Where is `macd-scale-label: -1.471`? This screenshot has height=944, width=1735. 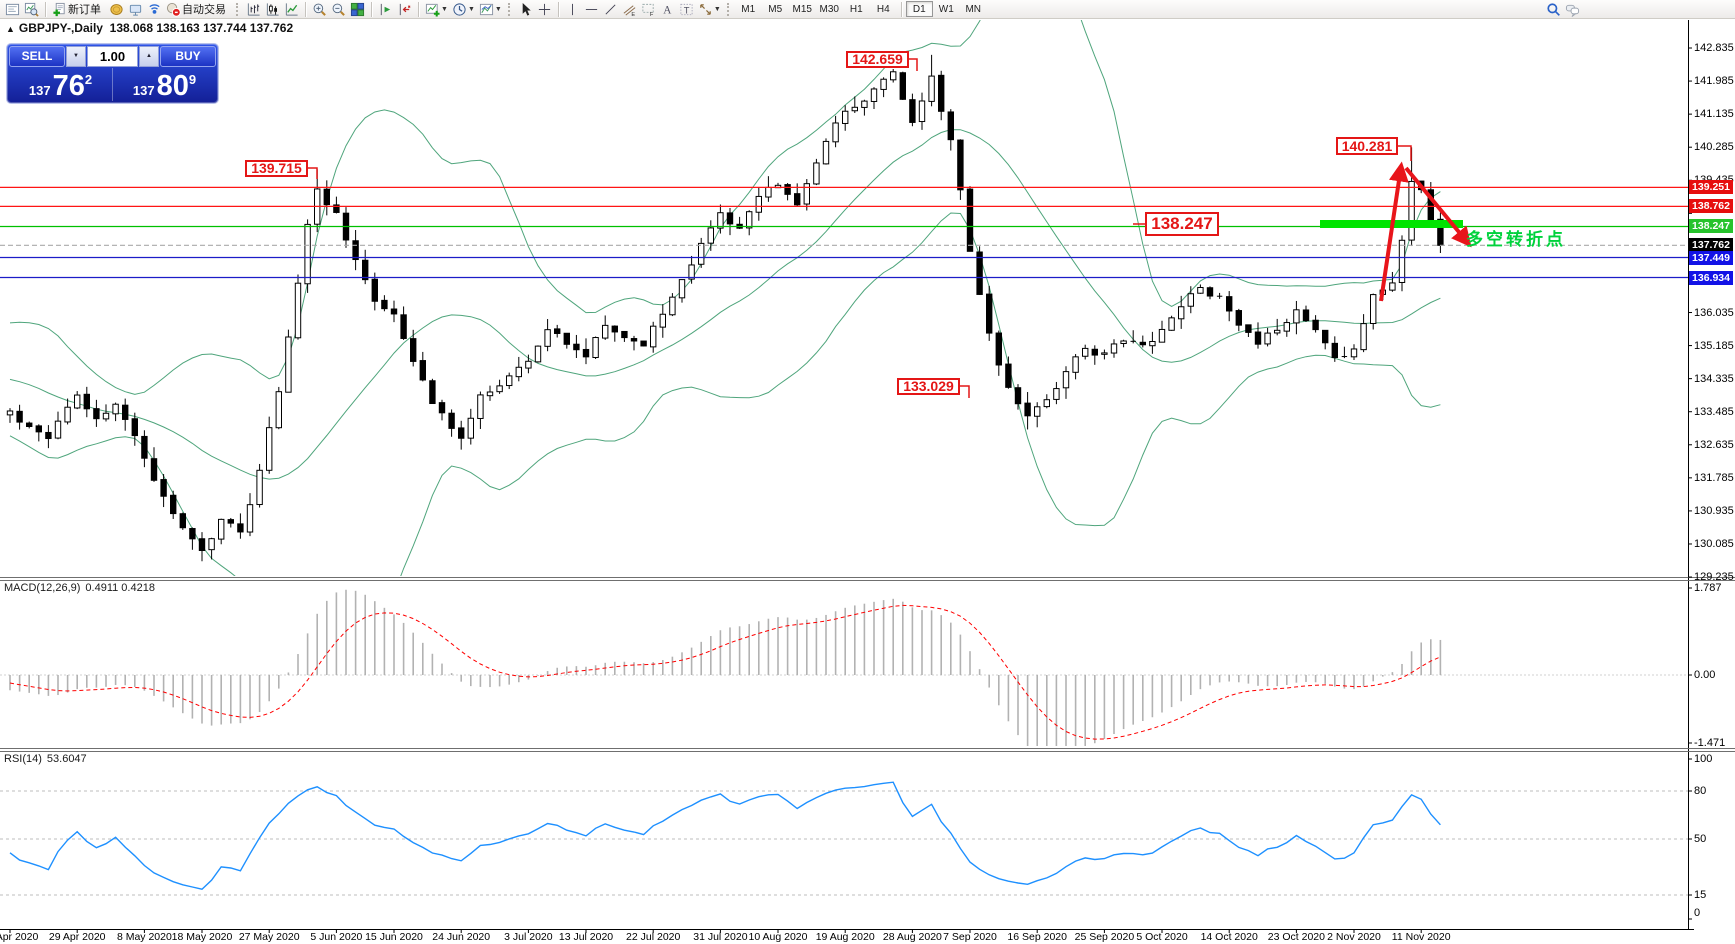 macd-scale-label: -1.471 is located at coordinates (1710, 743).